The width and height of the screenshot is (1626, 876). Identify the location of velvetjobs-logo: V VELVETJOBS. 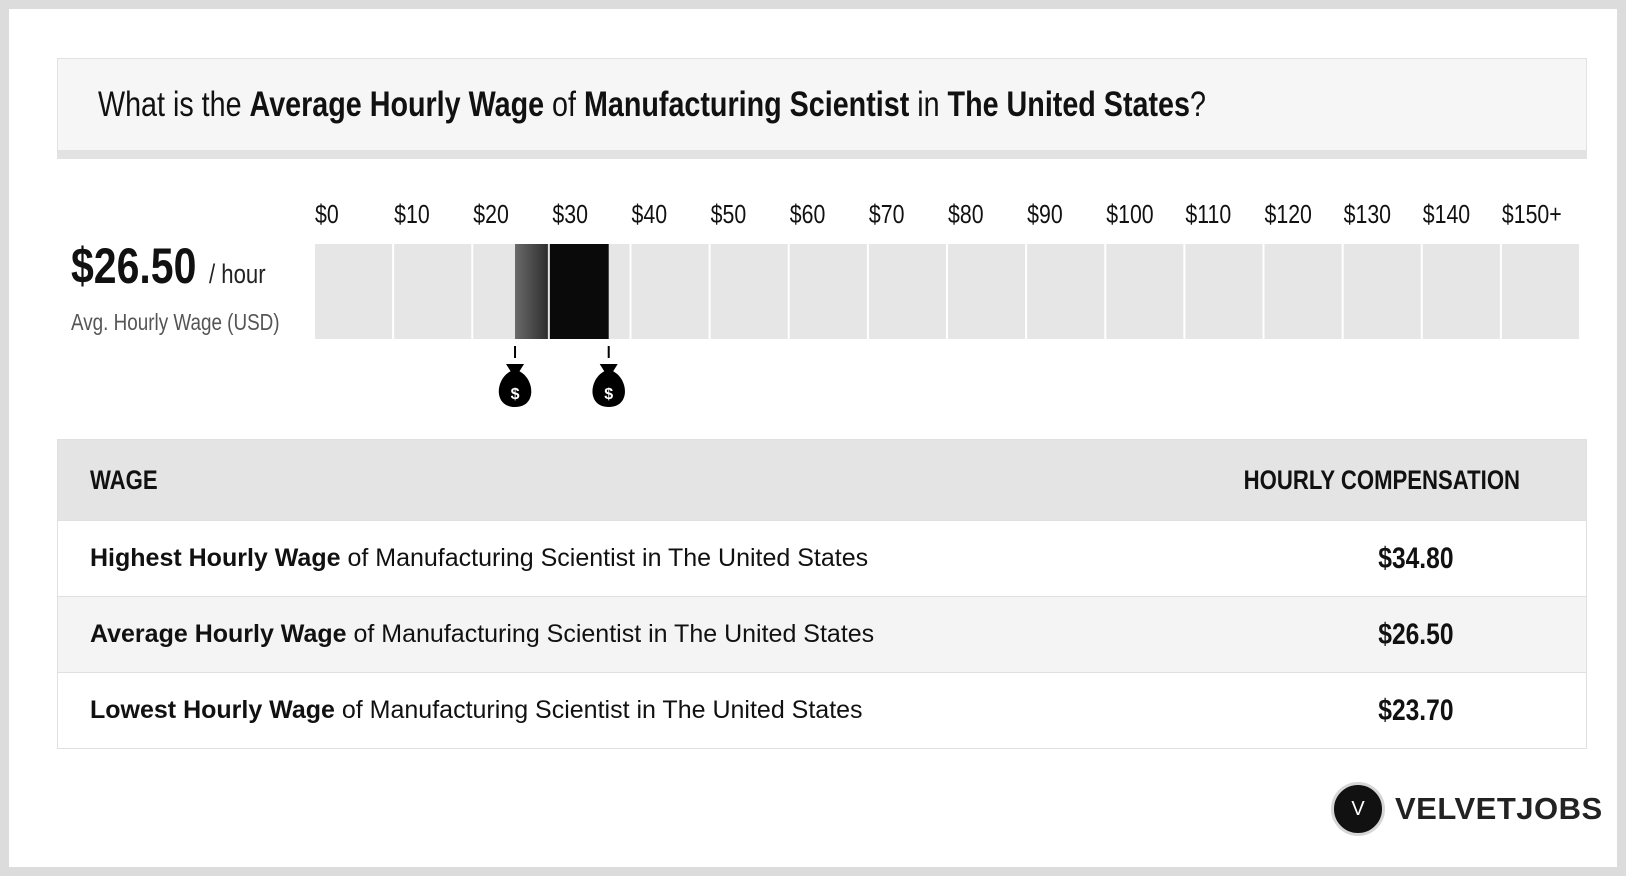
(1467, 809).